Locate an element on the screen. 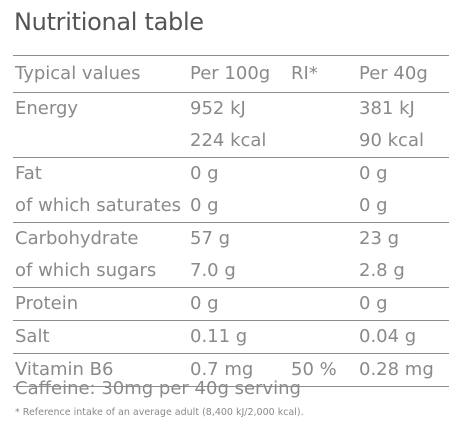 Image resolution: width=460 pixels, height=427 pixels. row-label: Energy is located at coordinates (47, 108).